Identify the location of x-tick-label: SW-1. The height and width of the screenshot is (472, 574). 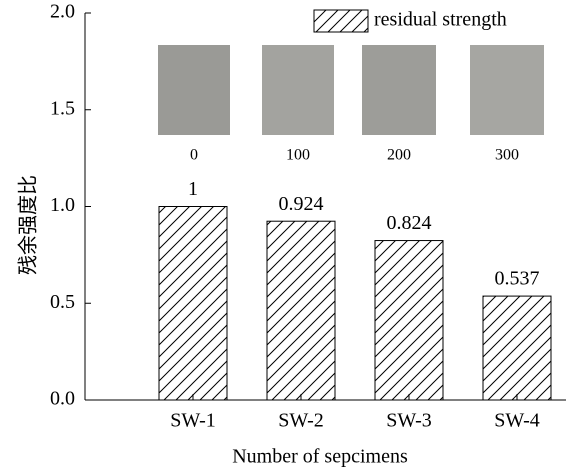
(193, 421).